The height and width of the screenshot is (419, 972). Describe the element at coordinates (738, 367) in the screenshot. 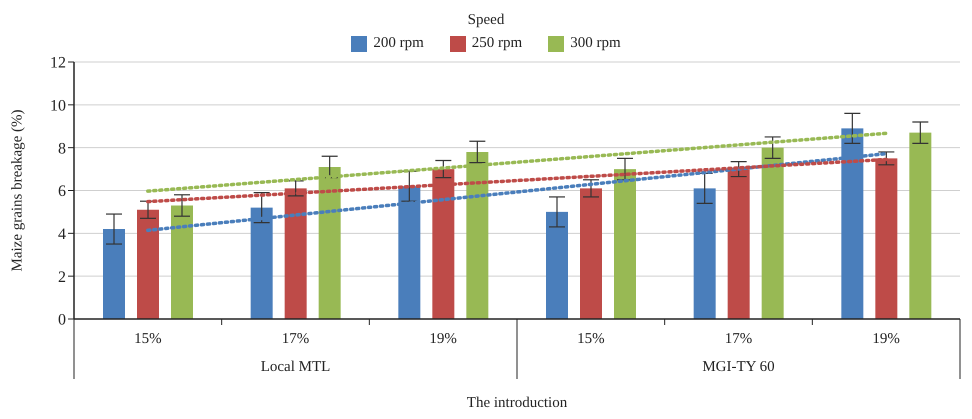

I see `text: MGI-TY 60` at that location.